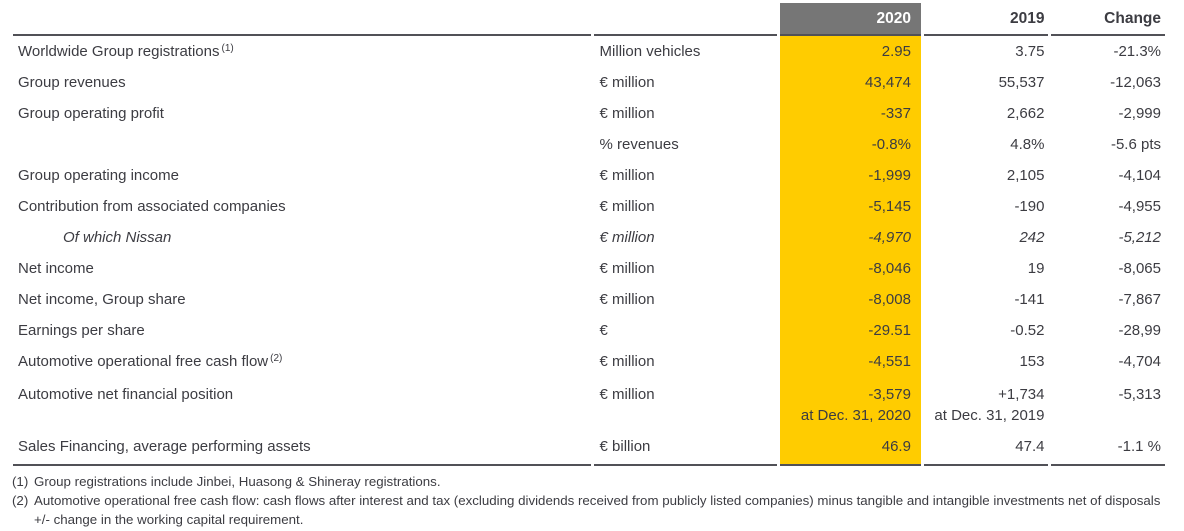  What do you see at coordinates (1025, 175) in the screenshot?
I see `value-2019: 2,105` at bounding box center [1025, 175].